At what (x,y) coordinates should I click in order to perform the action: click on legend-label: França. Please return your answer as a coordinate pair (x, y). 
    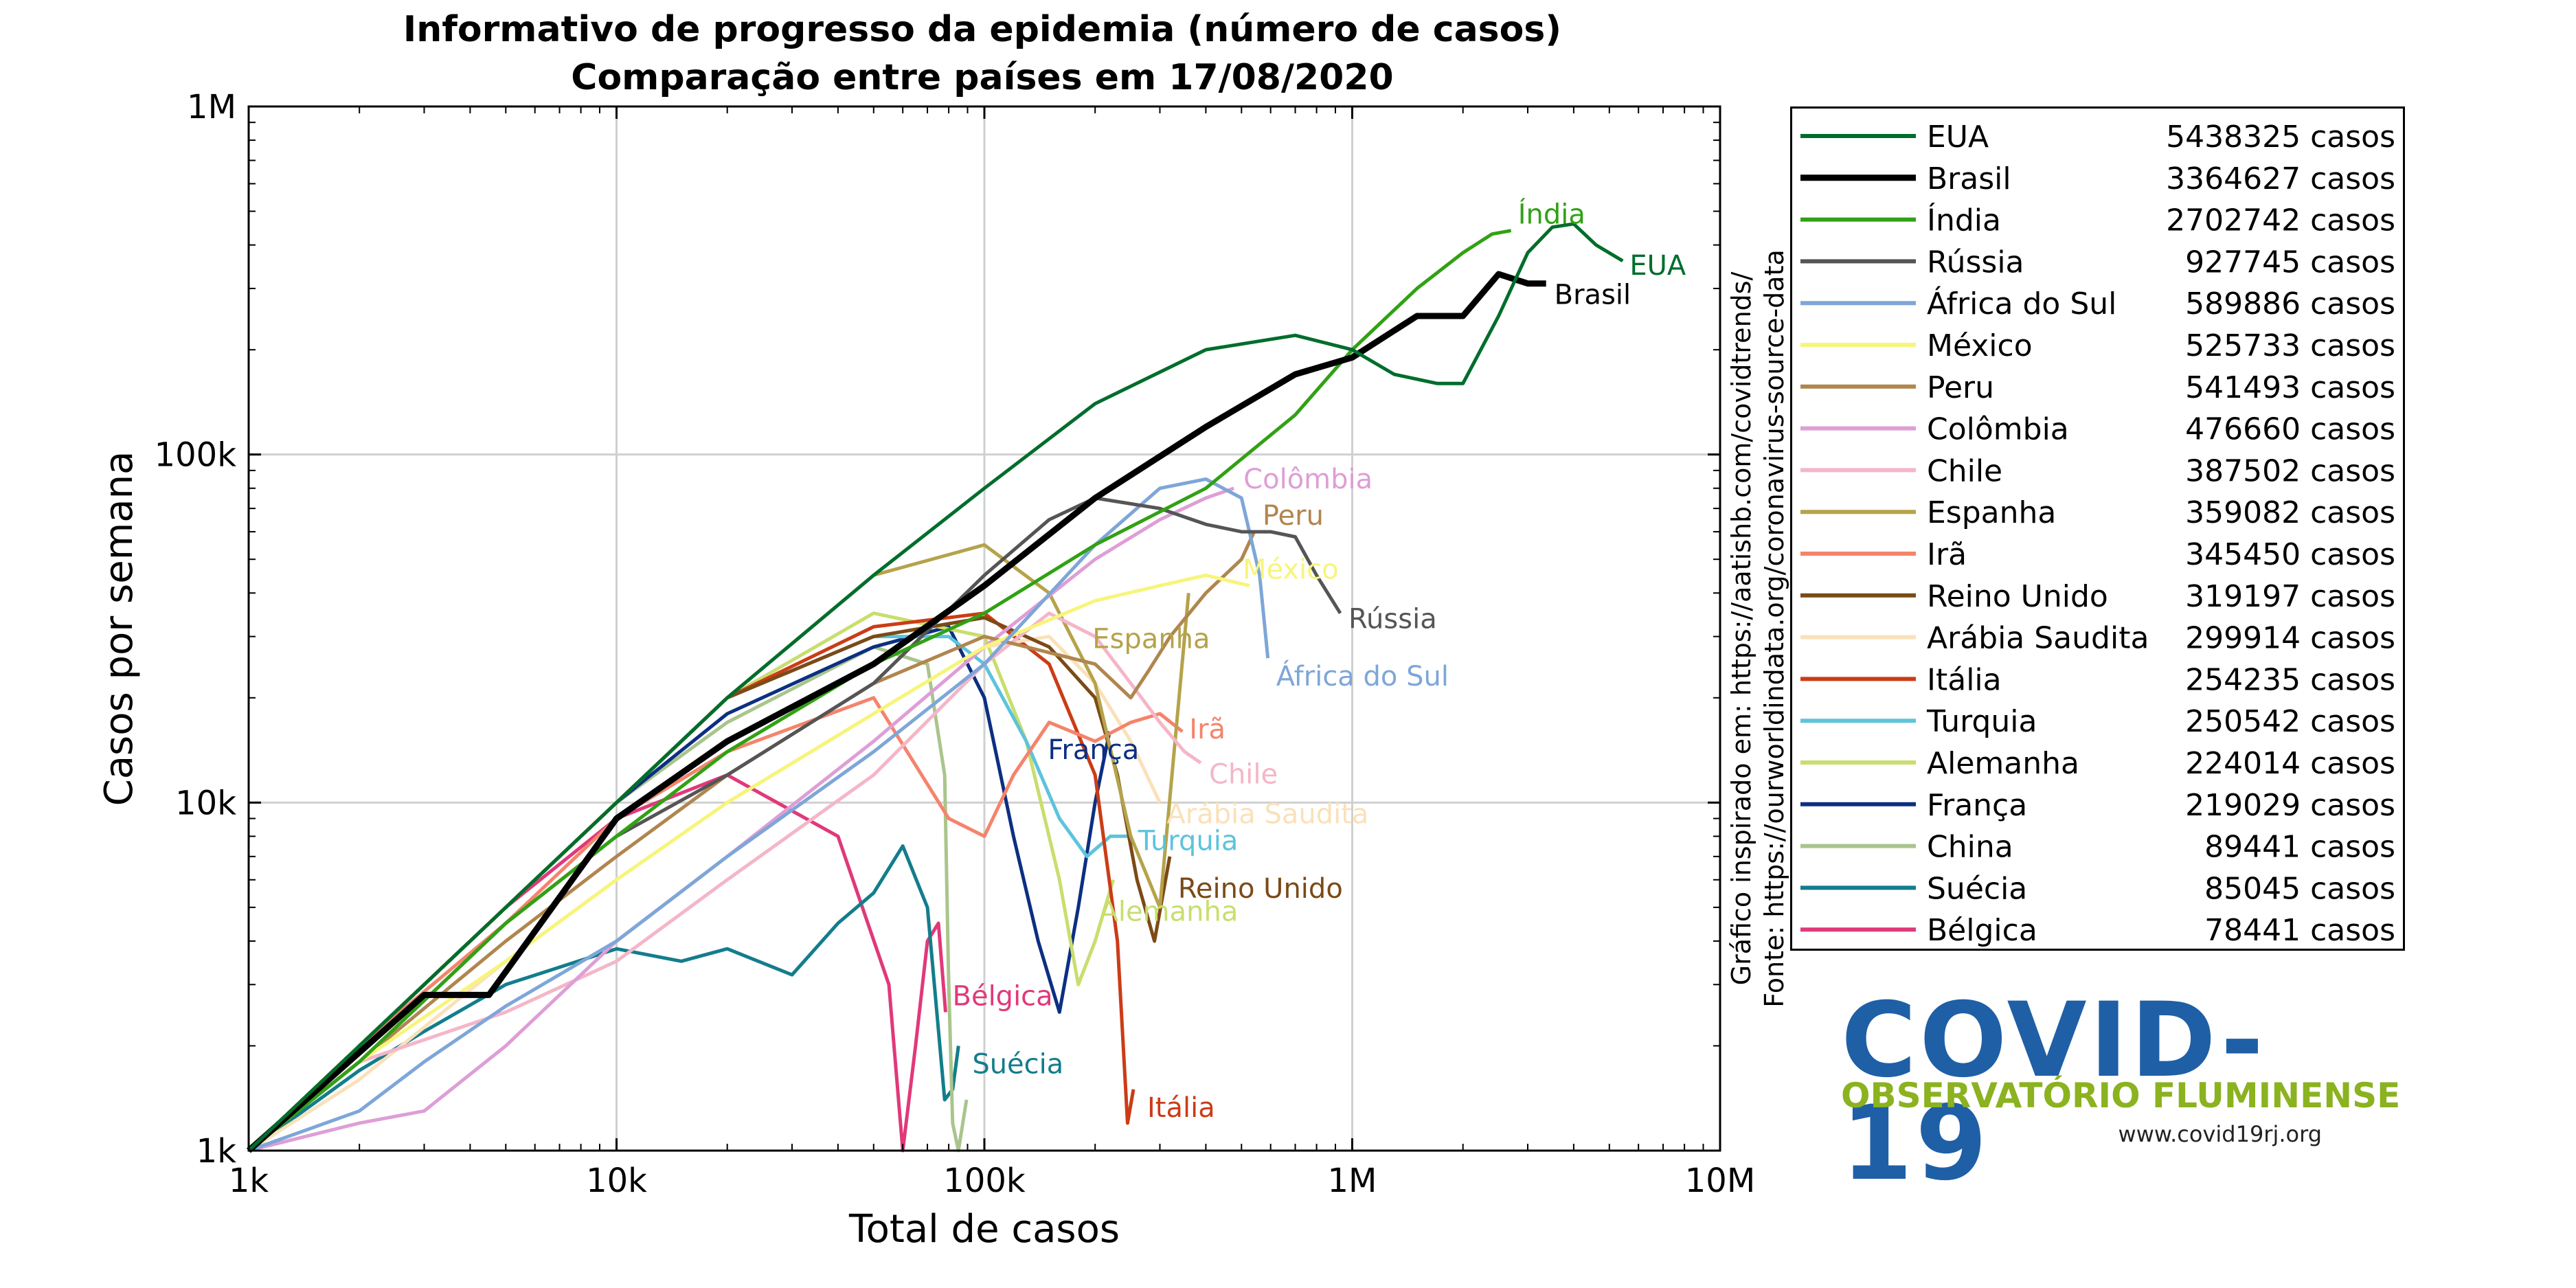
    Looking at the image, I should click on (1977, 805).